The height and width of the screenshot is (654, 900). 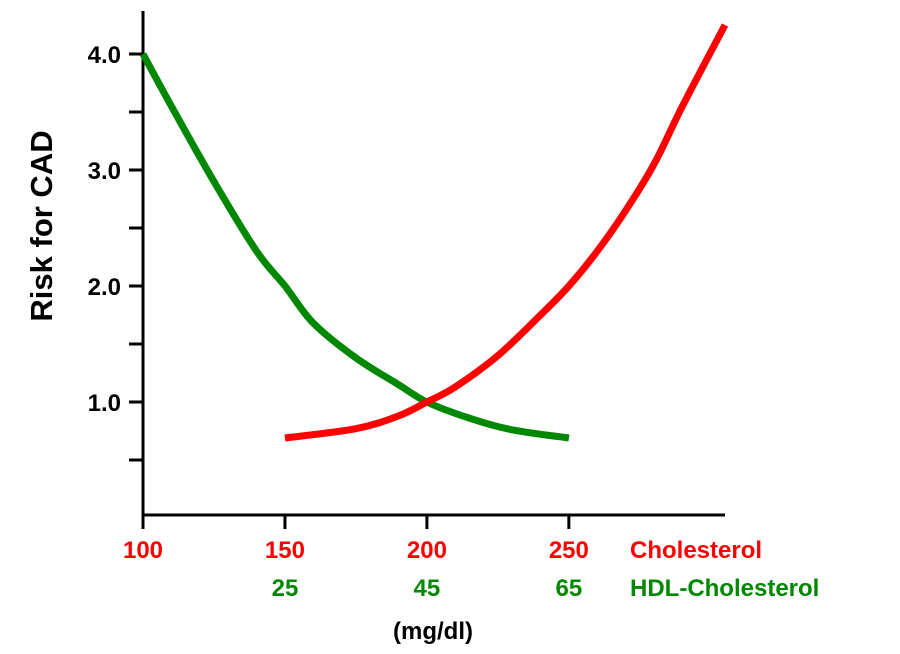 I want to click on axis-scale-name-cholesterol: Cholesterol, so click(x=696, y=550).